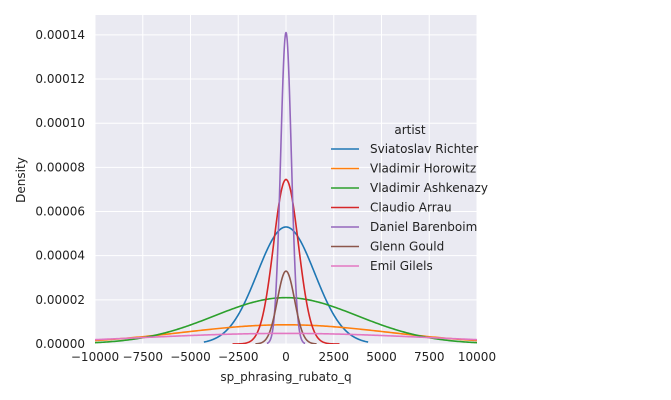 This screenshot has width=671, height=400. Describe the element at coordinates (285, 377) in the screenshot. I see `x-axis-label: sp_phrasing_rubato_q` at that location.